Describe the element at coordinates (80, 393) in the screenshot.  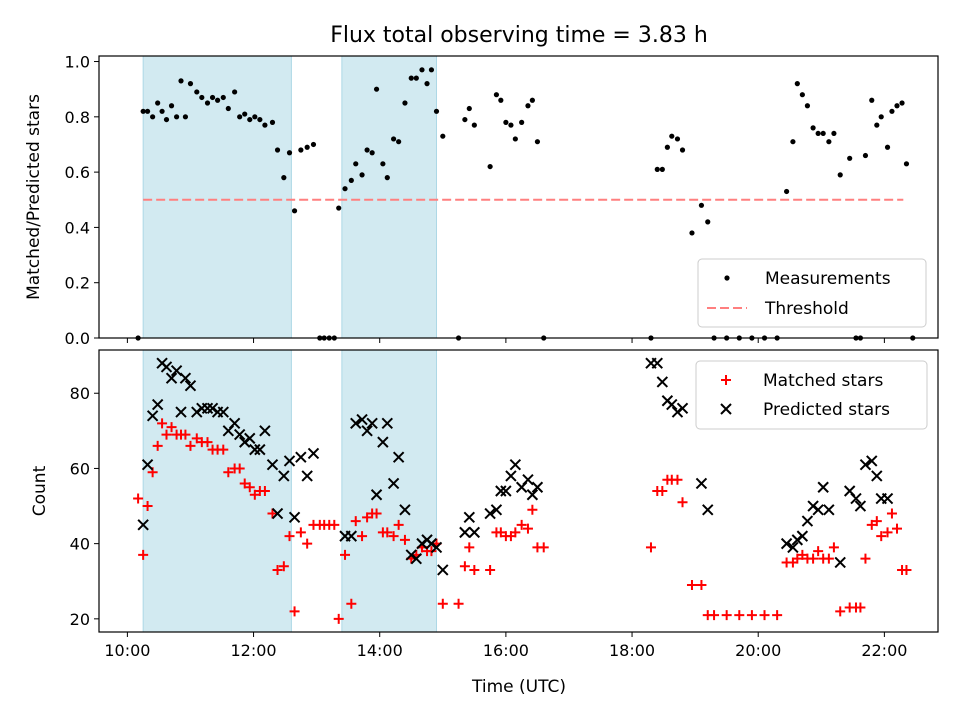
I see `y-tick-label: 80` at that location.